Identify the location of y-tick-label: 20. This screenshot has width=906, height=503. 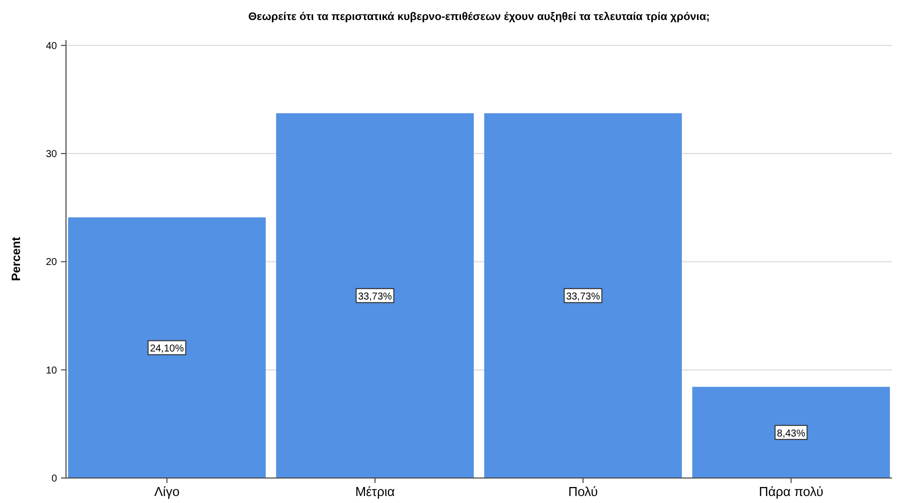
(52, 262).